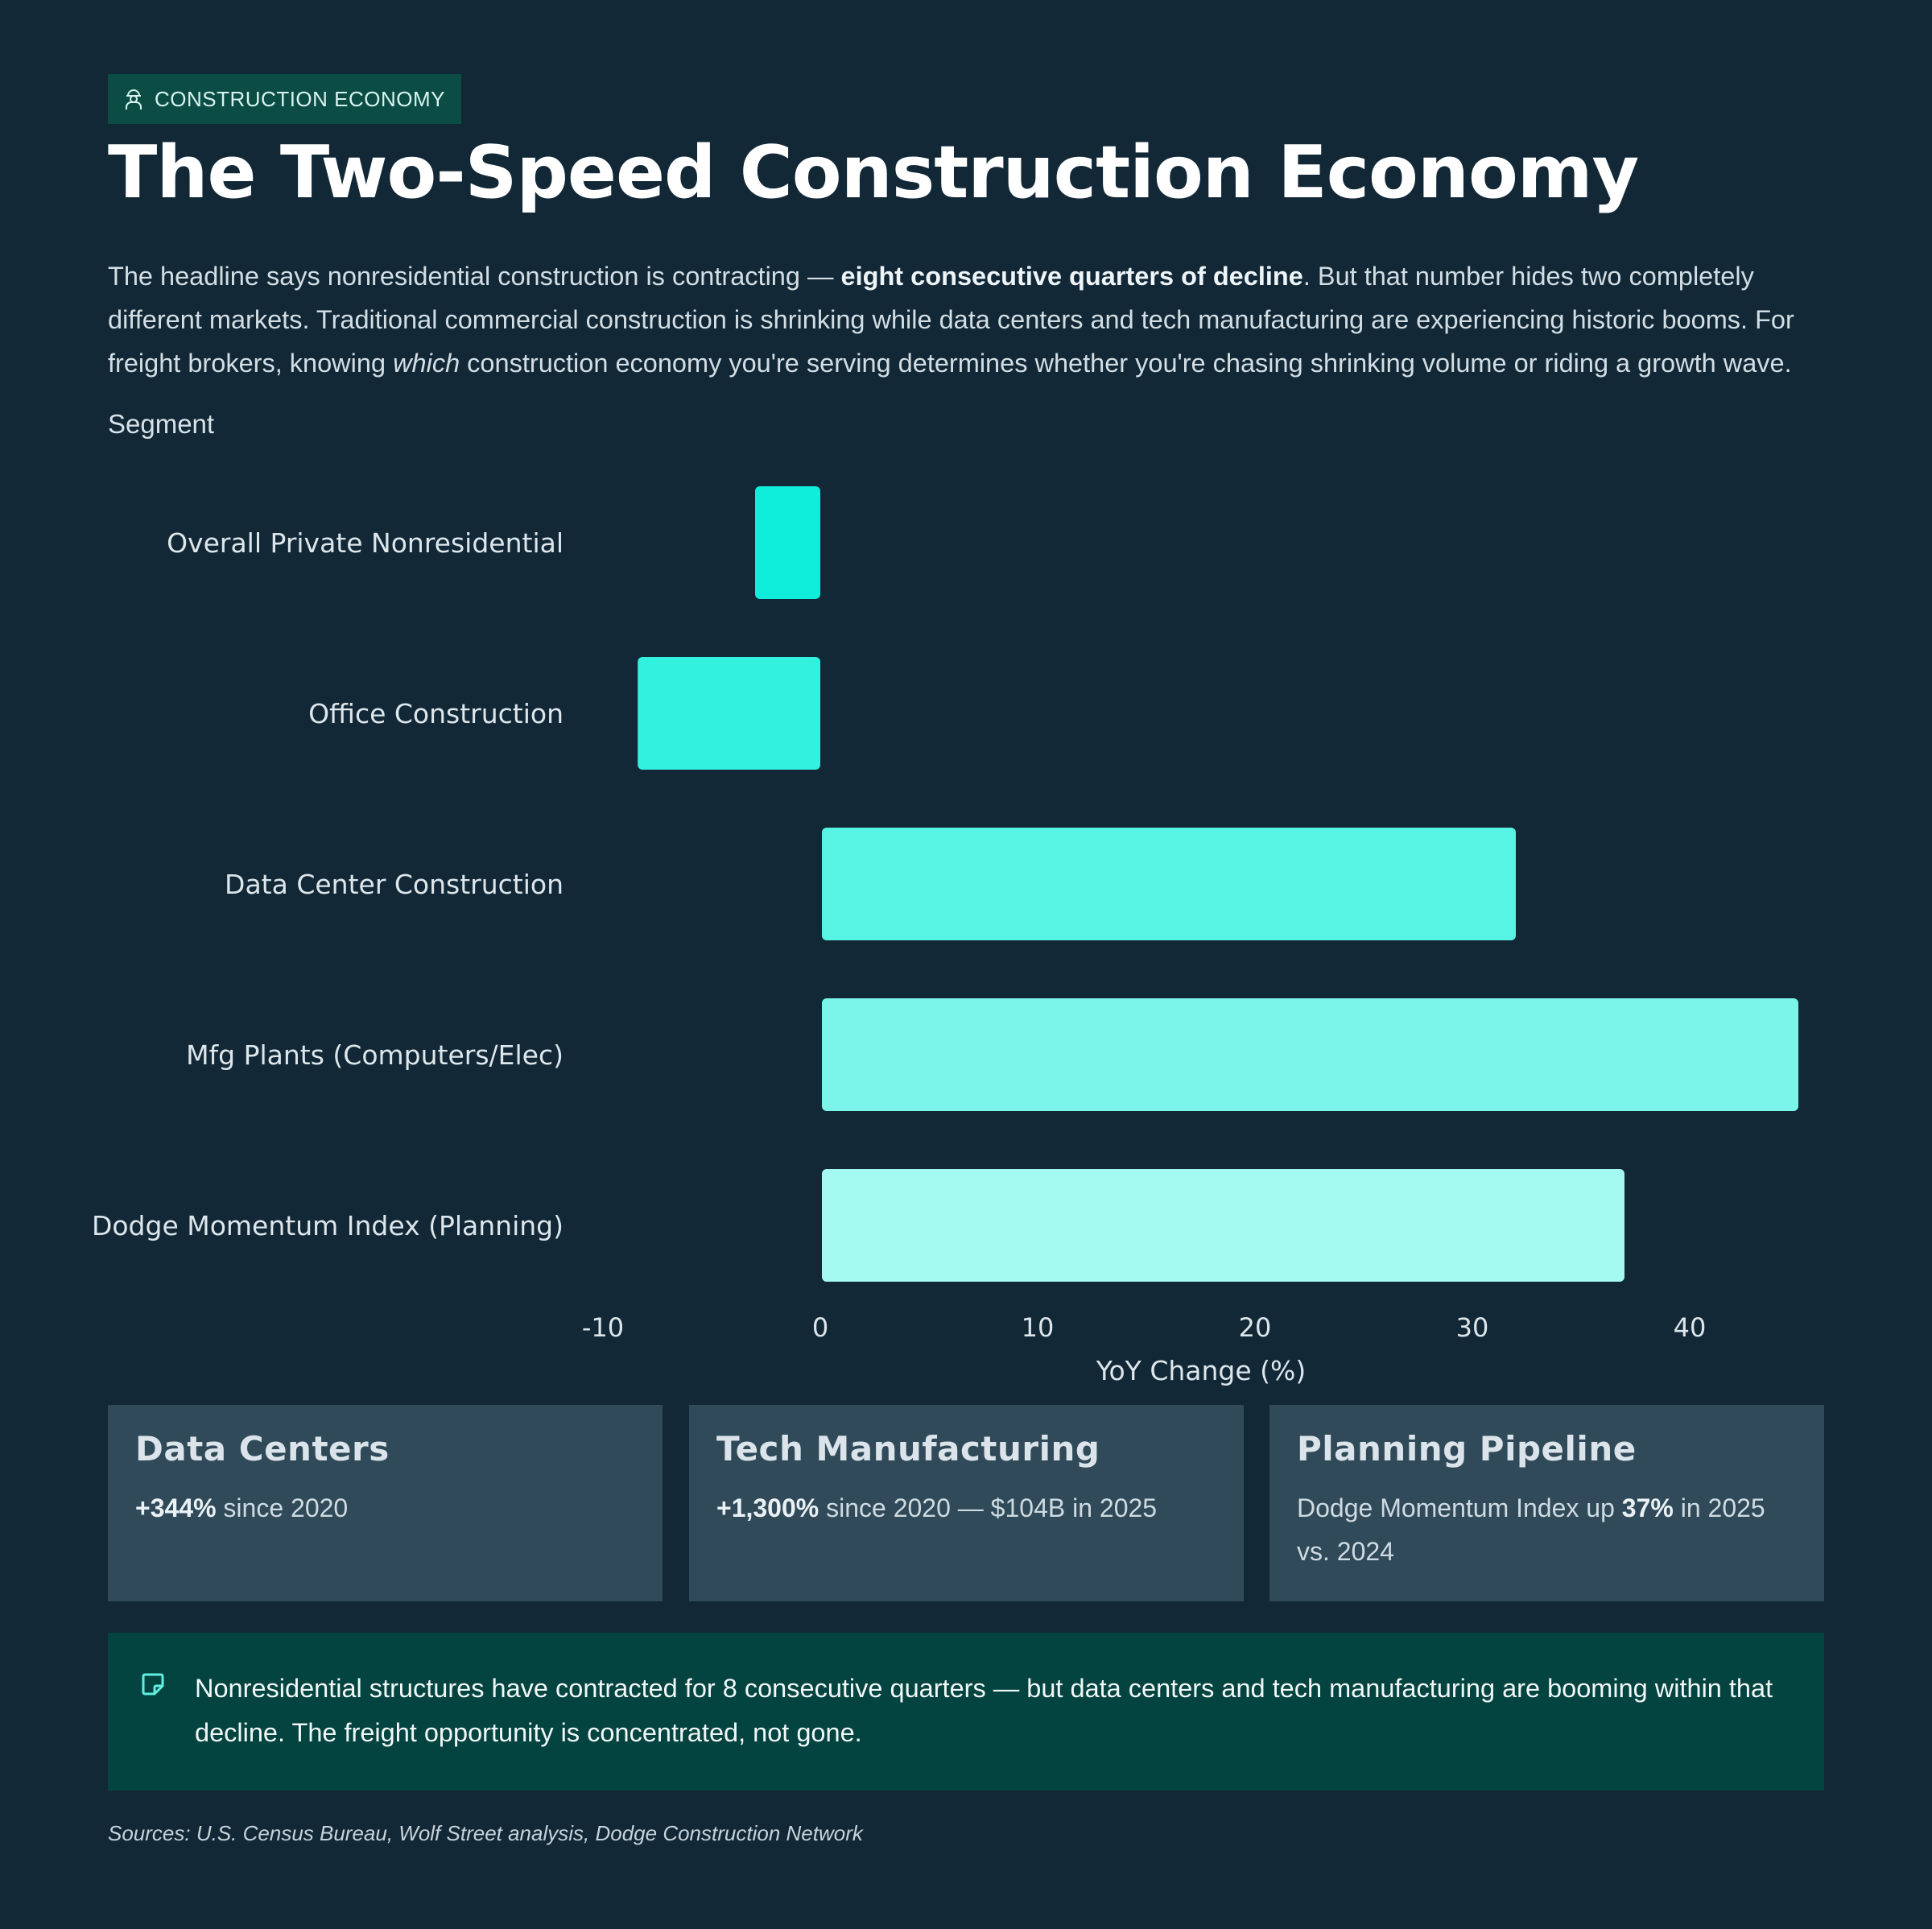  What do you see at coordinates (300, 98) in the screenshot?
I see `category-tag-label: CONSTRUCTION ECONOMY` at bounding box center [300, 98].